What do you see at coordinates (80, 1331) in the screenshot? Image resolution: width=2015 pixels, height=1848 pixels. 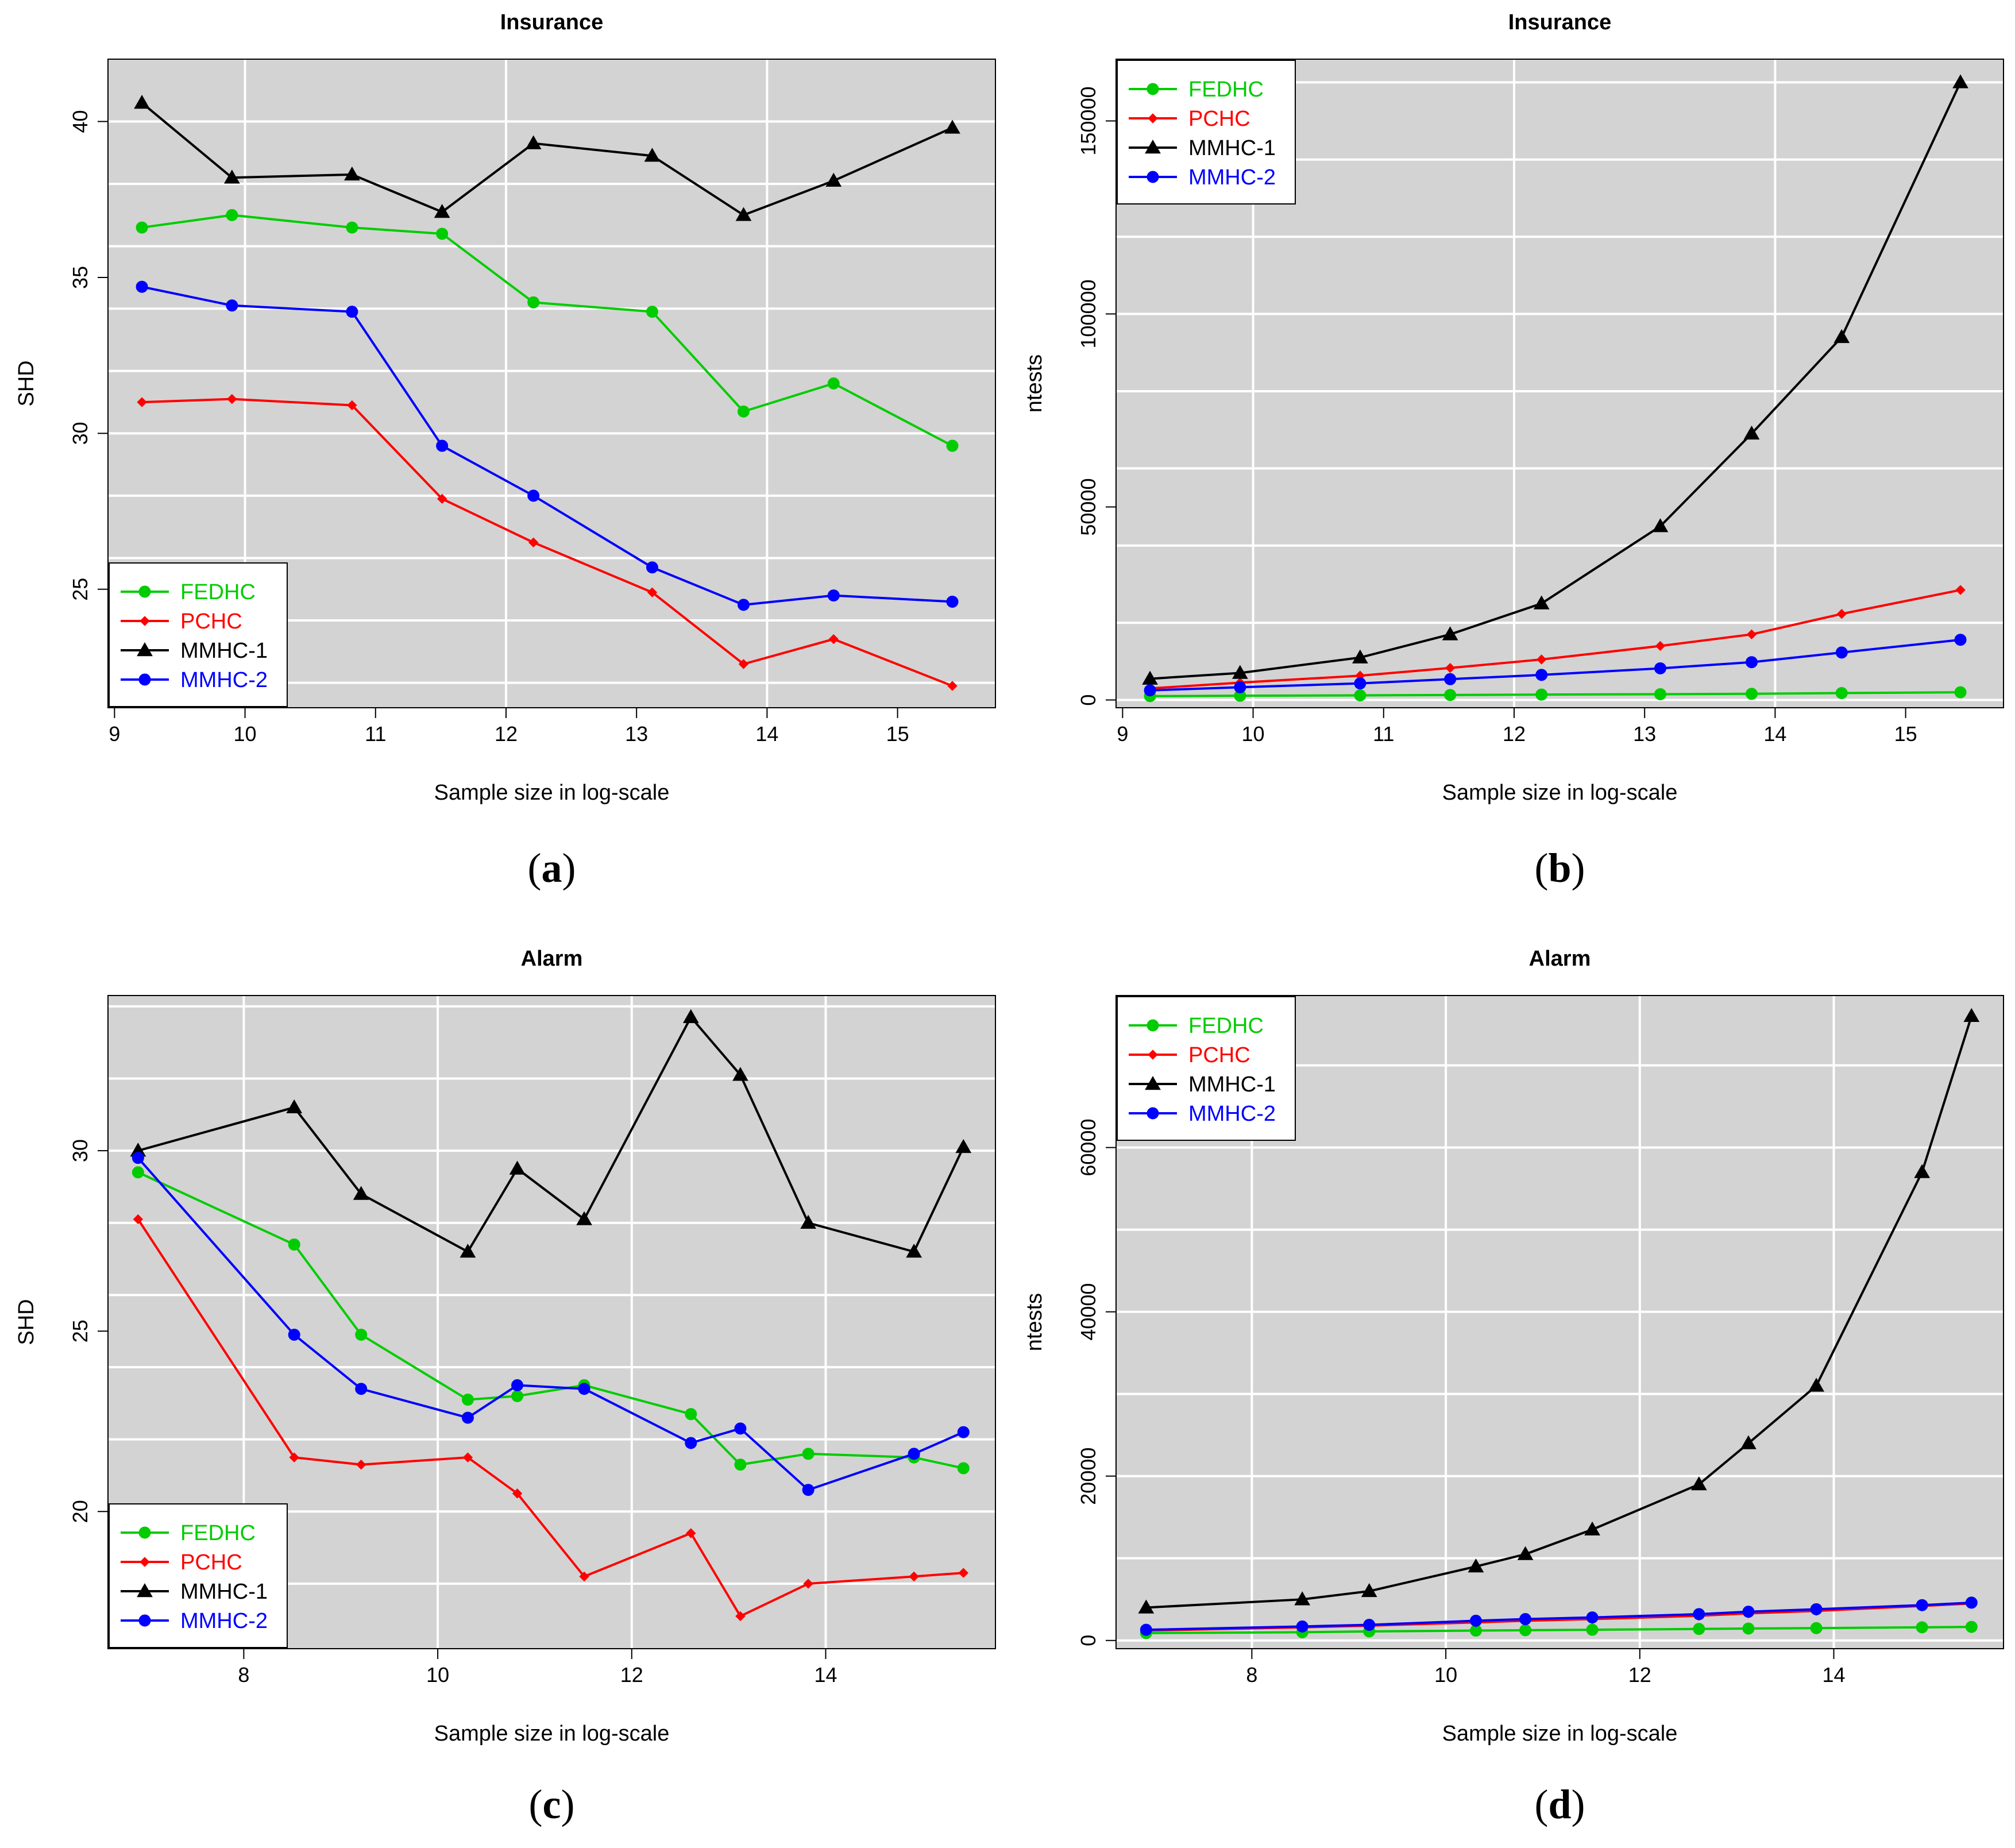 I see `y-tick-label-1: 25` at bounding box center [80, 1331].